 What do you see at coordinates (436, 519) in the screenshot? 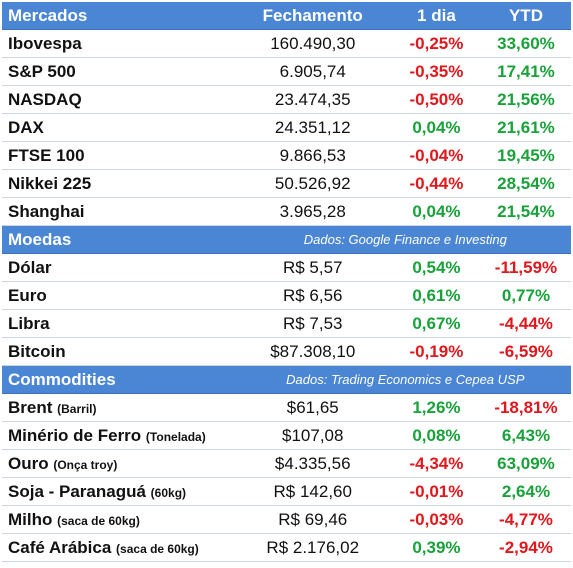
I see `row-day-change: -0,03%` at bounding box center [436, 519].